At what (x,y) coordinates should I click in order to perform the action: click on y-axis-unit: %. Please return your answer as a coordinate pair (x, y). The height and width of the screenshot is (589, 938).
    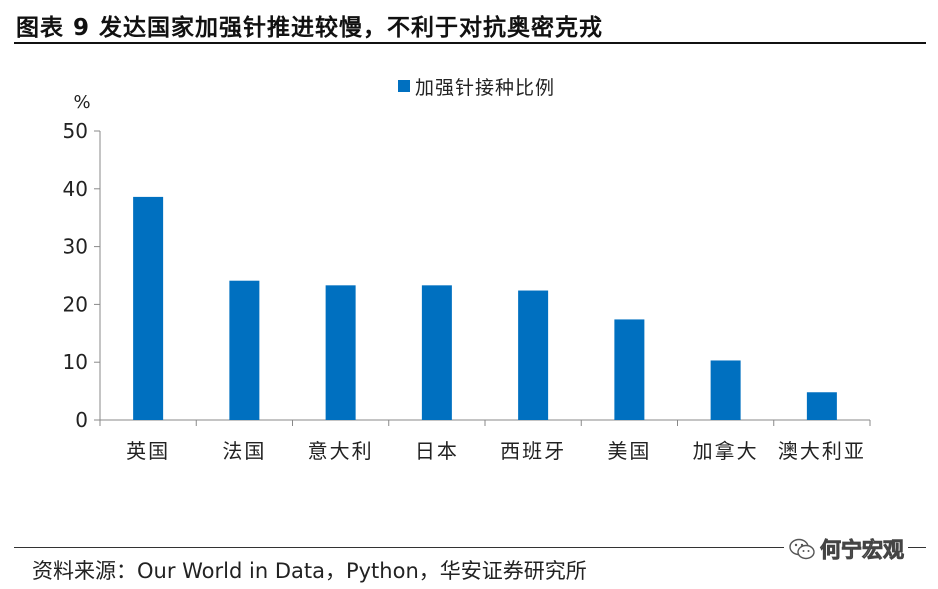
    Looking at the image, I should click on (81, 102).